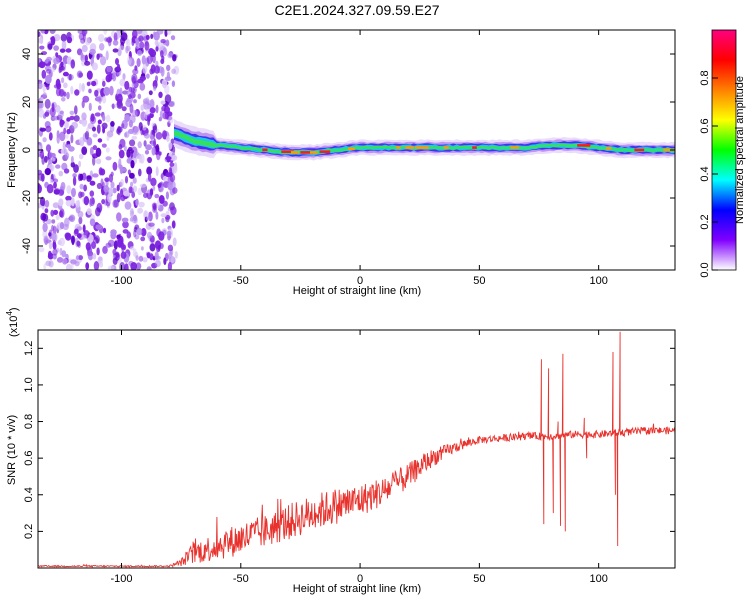 Image resolution: width=750 pixels, height=600 pixels. Describe the element at coordinates (356, 10) in the screenshot. I see `chart-title: C2E1.2024.327.09.59.E27` at that location.